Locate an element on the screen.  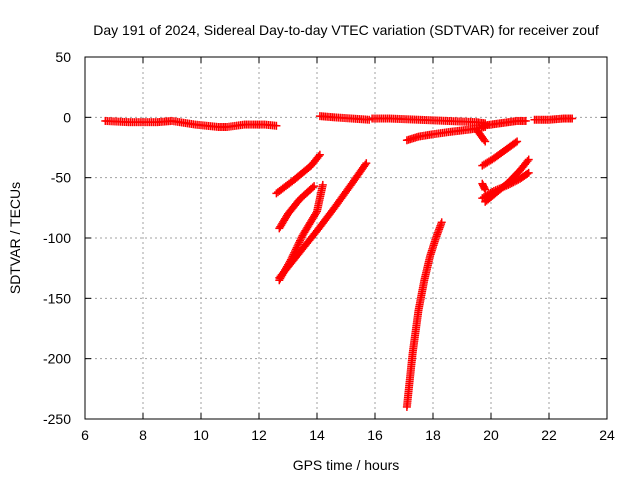
y-tick-label: 50 is located at coordinates (63, 57).